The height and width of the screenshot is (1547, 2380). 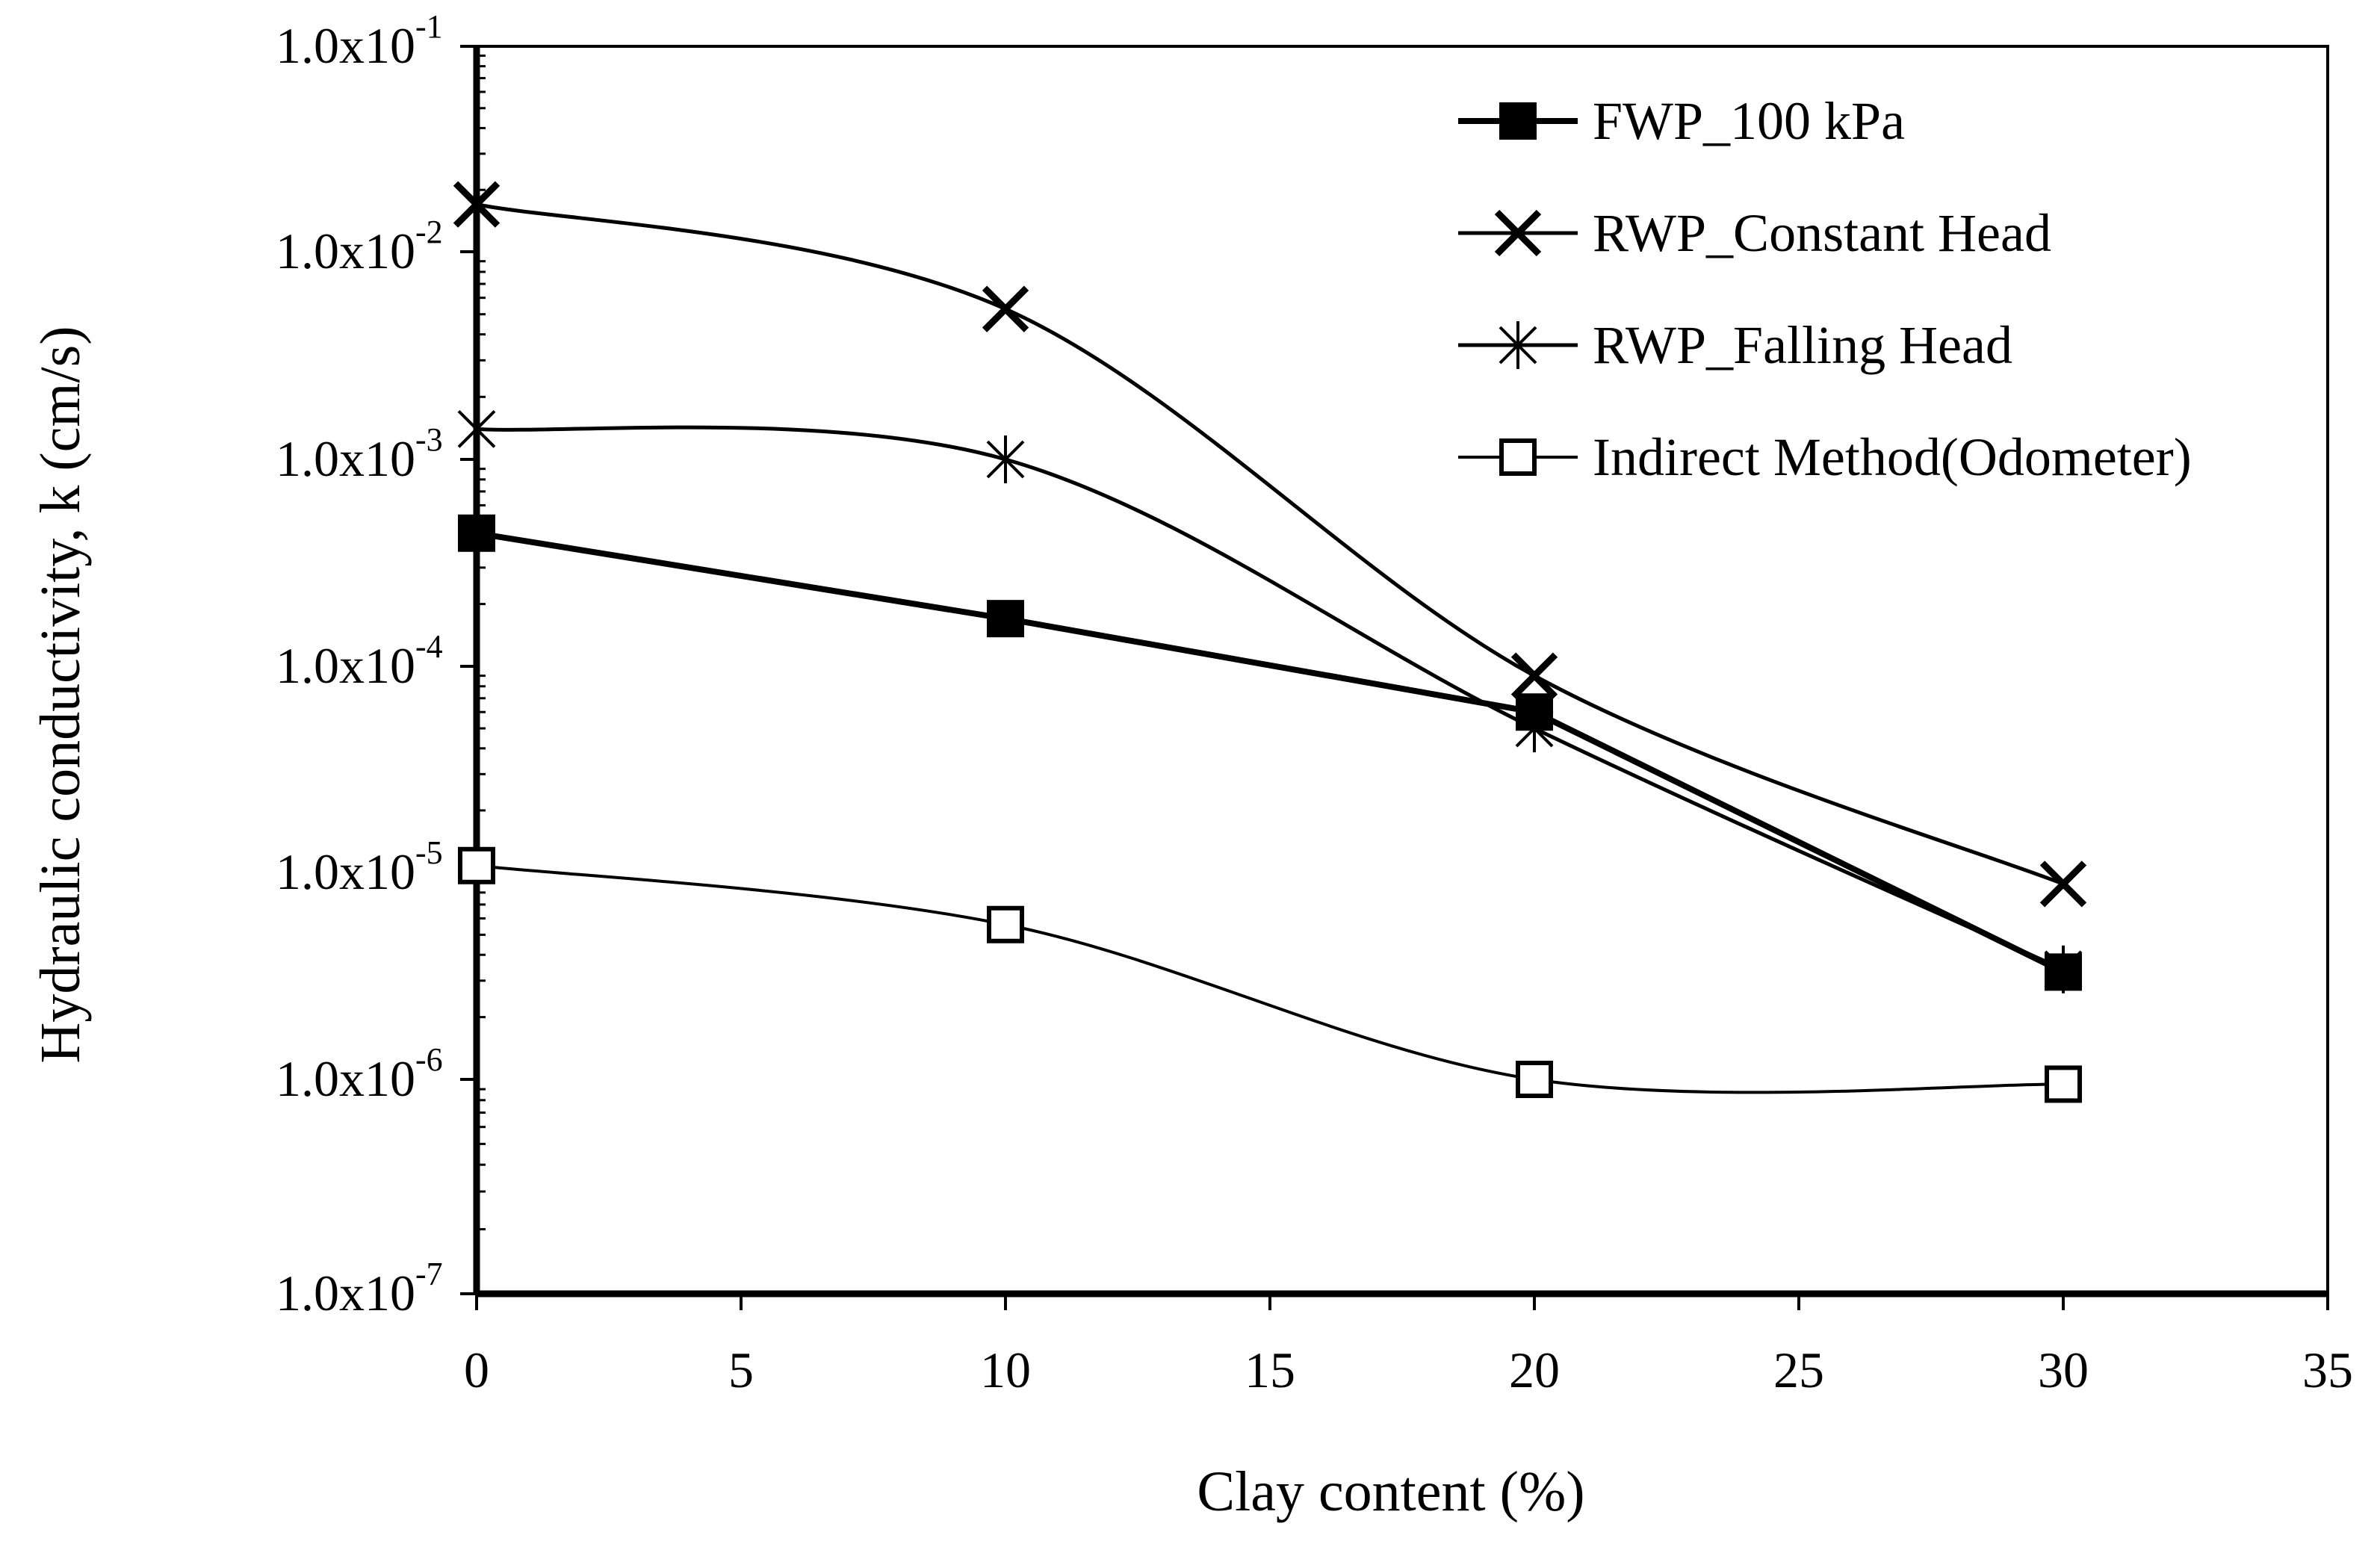 What do you see at coordinates (1408, 1346) in the screenshot?
I see `x-ticks: 0 5 10 15 20 25 30 35` at bounding box center [1408, 1346].